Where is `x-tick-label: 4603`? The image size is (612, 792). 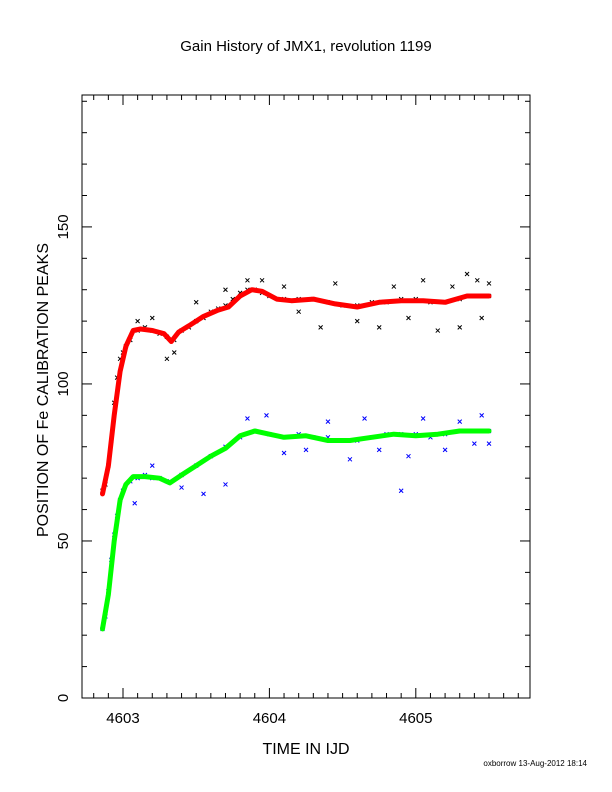
x-tick-label: 4603 is located at coordinates (122, 718).